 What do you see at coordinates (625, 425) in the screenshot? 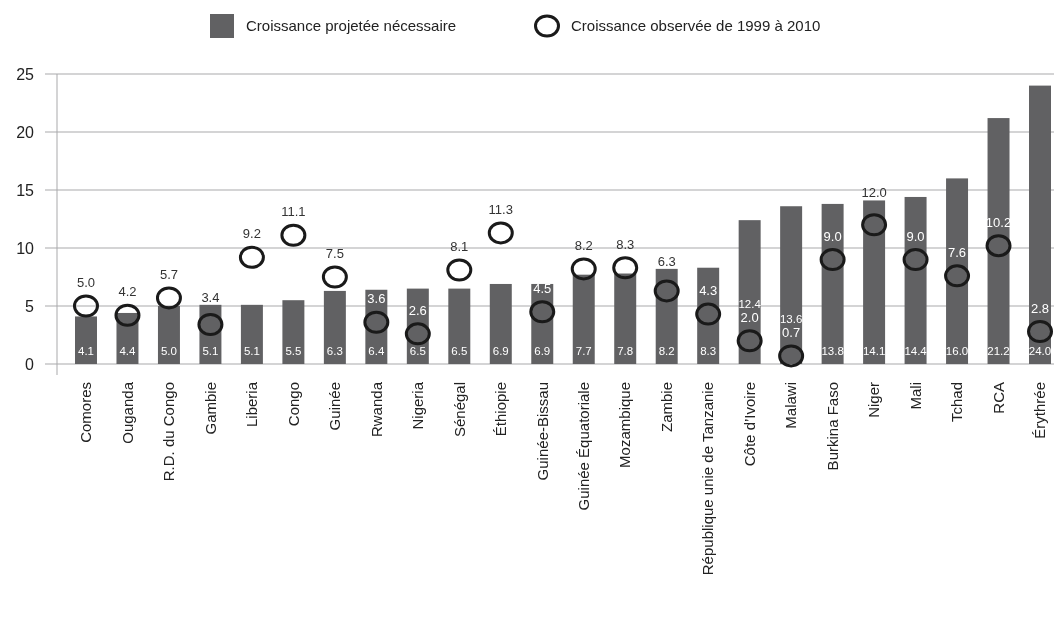
I see `x-tick-label: Mozambique` at bounding box center [625, 425].